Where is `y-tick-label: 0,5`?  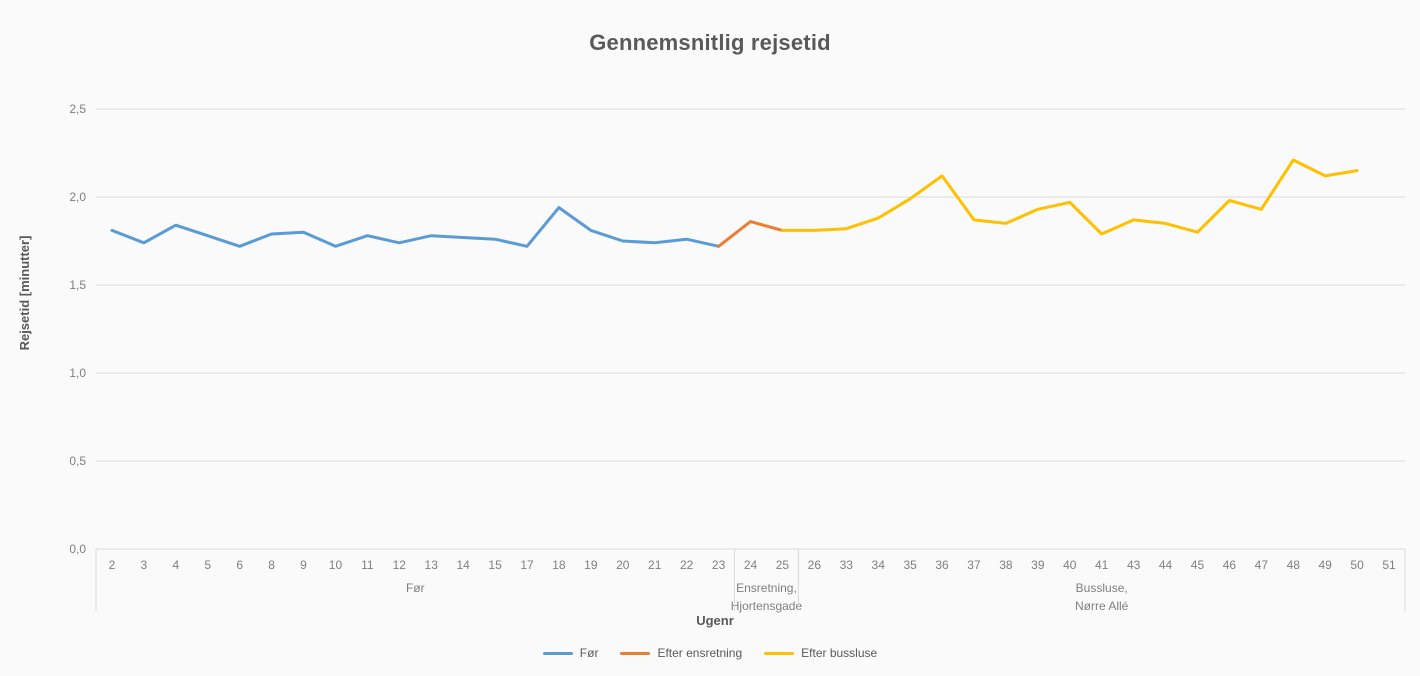 y-tick-label: 0,5 is located at coordinates (77, 461).